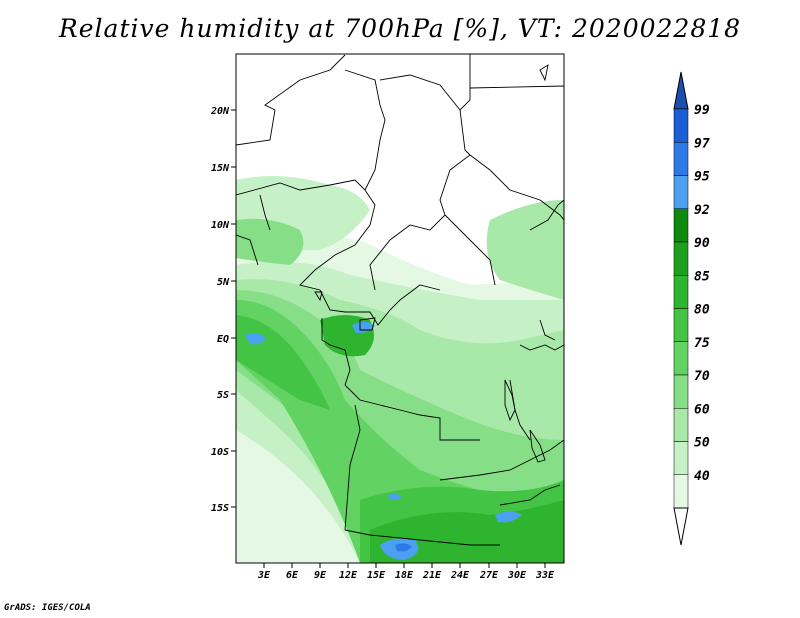 This screenshot has width=800, height=618. I want to click on colorbar-label: 90, so click(702, 243).